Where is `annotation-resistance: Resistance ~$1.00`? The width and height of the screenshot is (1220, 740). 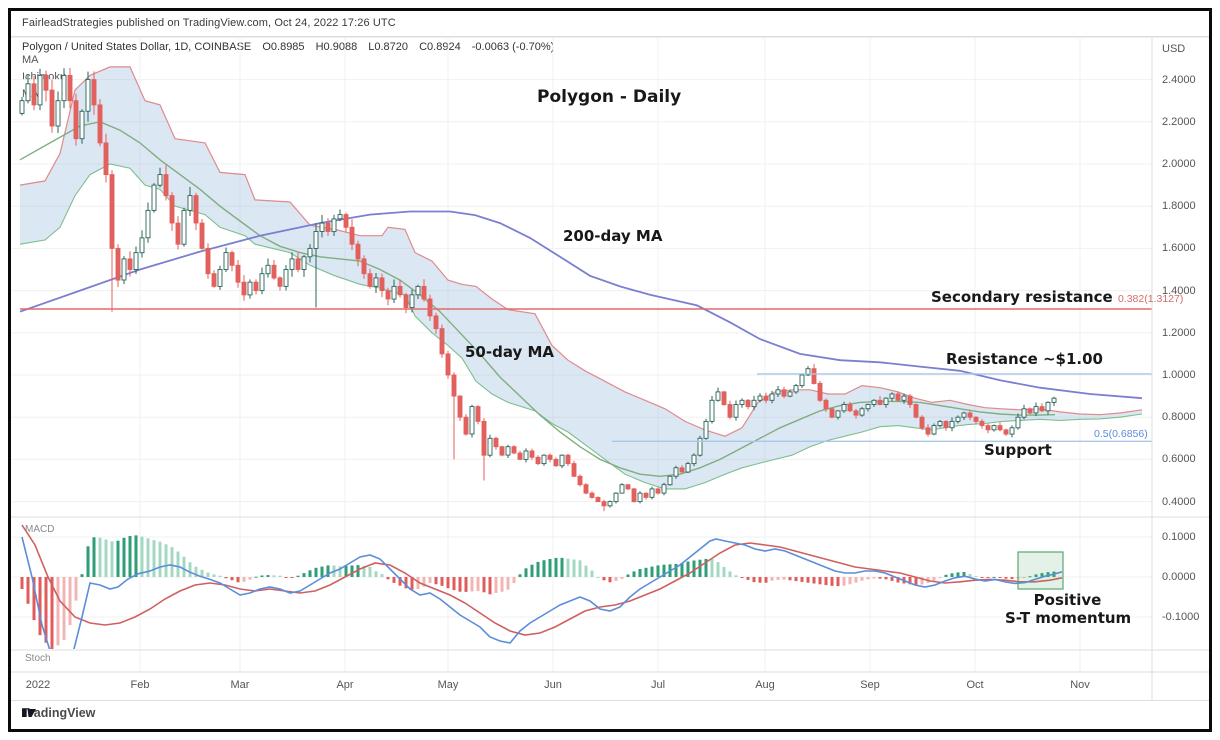 annotation-resistance: Resistance ~$1.00 is located at coordinates (1024, 359).